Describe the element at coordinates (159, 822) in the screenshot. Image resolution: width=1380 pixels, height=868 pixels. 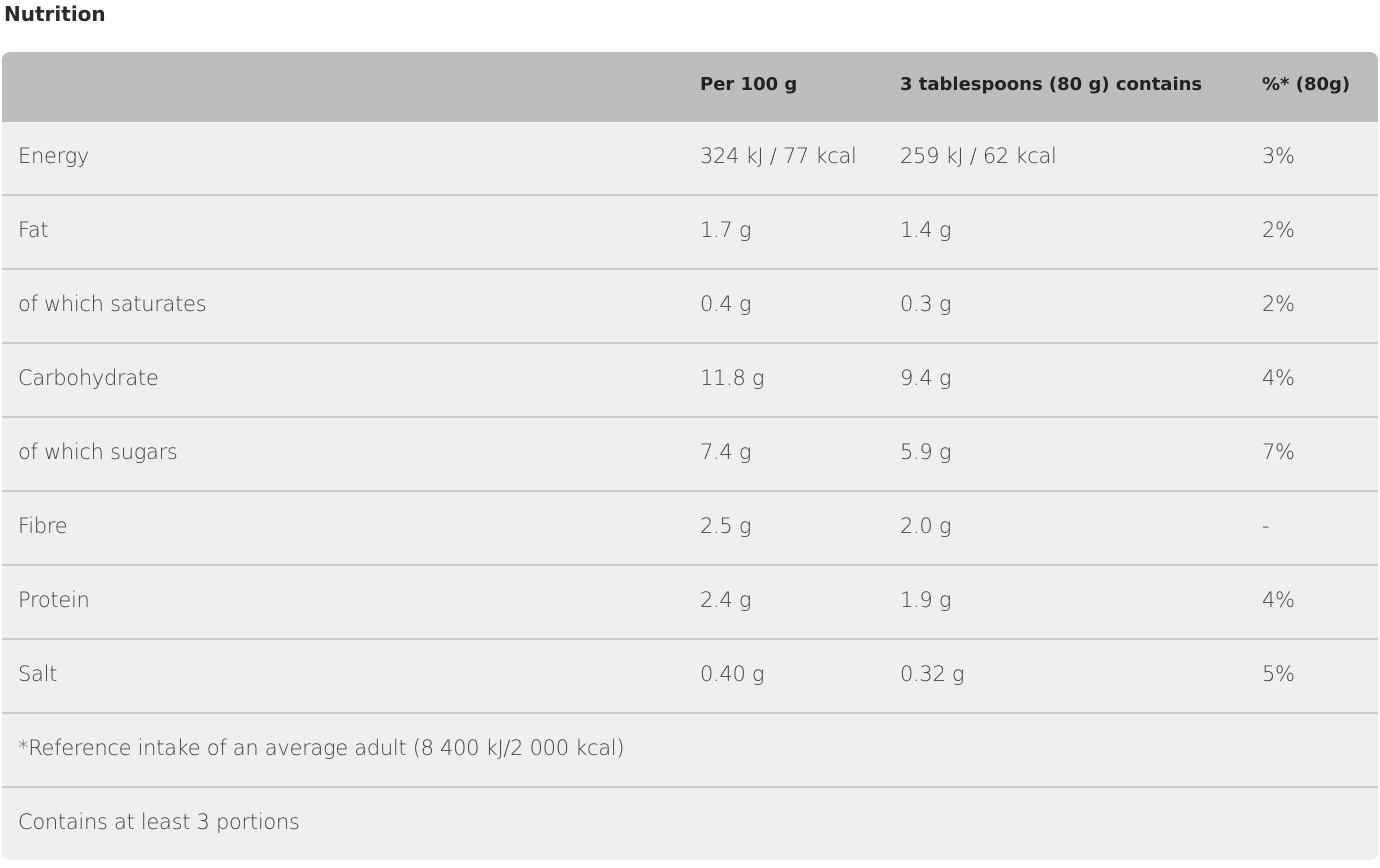
I see `footnote-text: Contains at least 3 portions` at that location.